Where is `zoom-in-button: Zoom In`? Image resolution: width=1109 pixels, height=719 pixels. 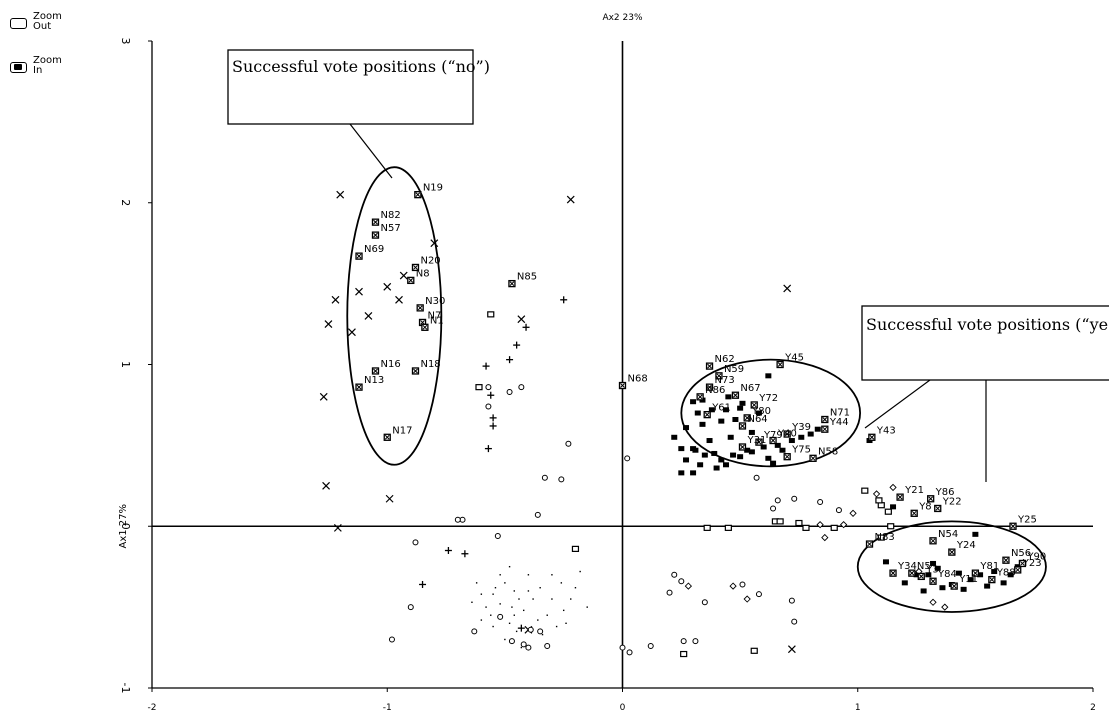 zoom-in-button: Zoom In is located at coordinates (36, 66).